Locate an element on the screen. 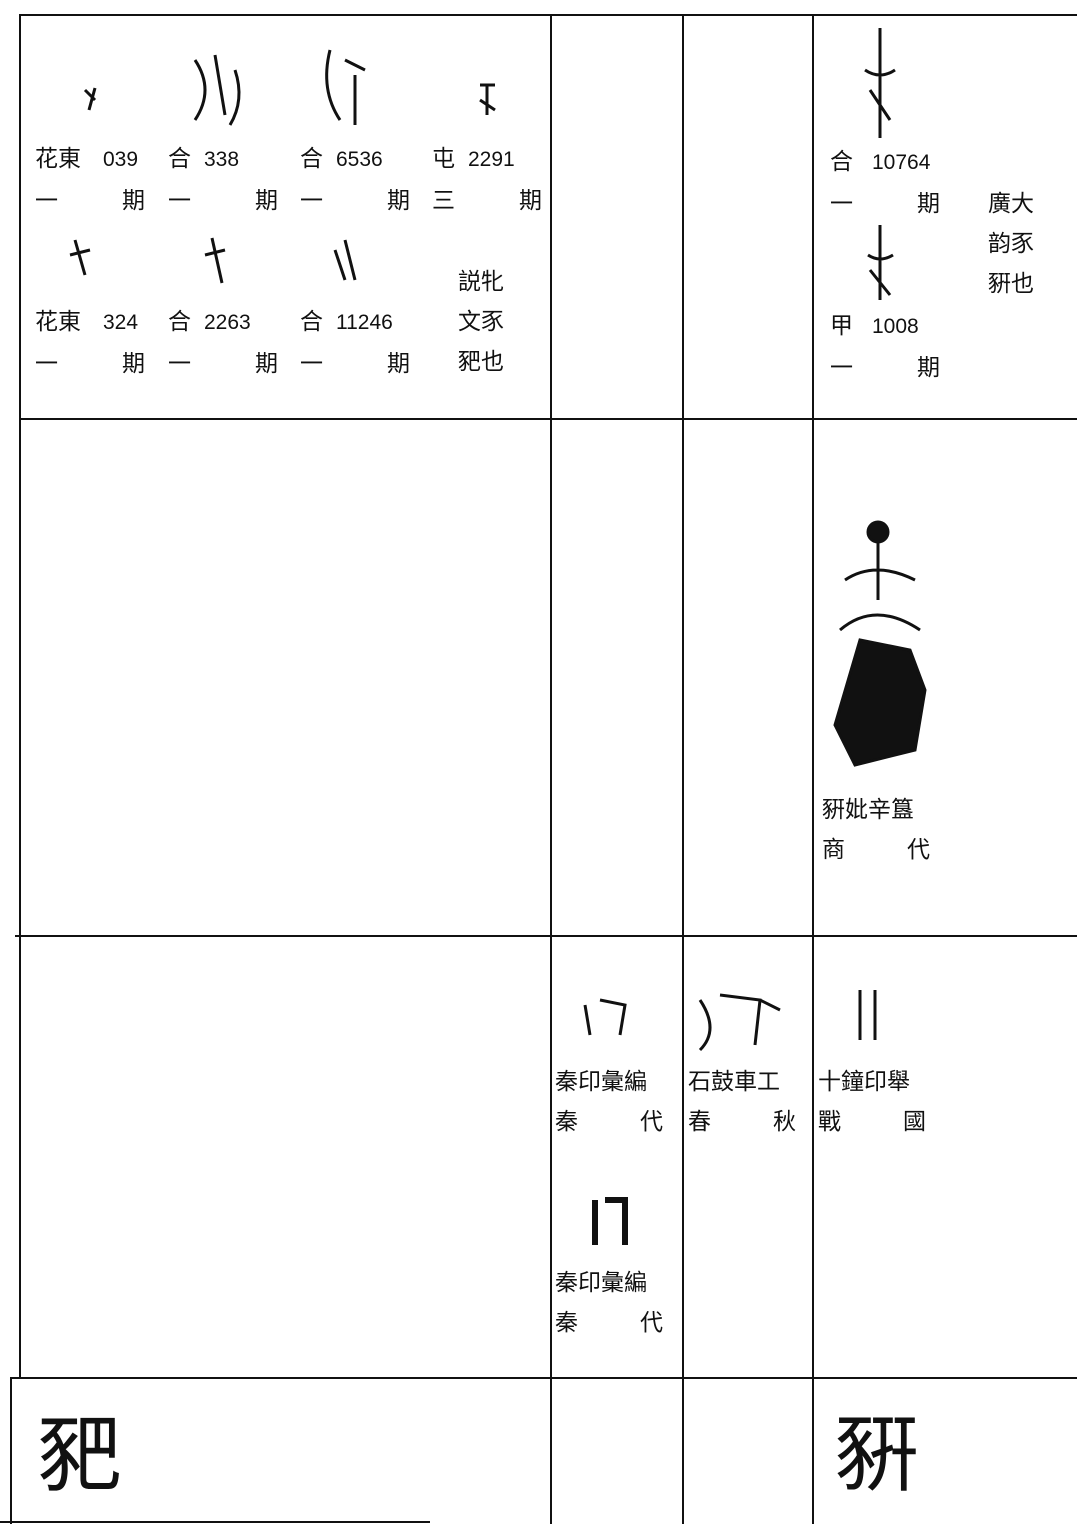 Image resolution: width=1077 pixels, height=1524 pixels. period: 三 期 is located at coordinates (487, 201).